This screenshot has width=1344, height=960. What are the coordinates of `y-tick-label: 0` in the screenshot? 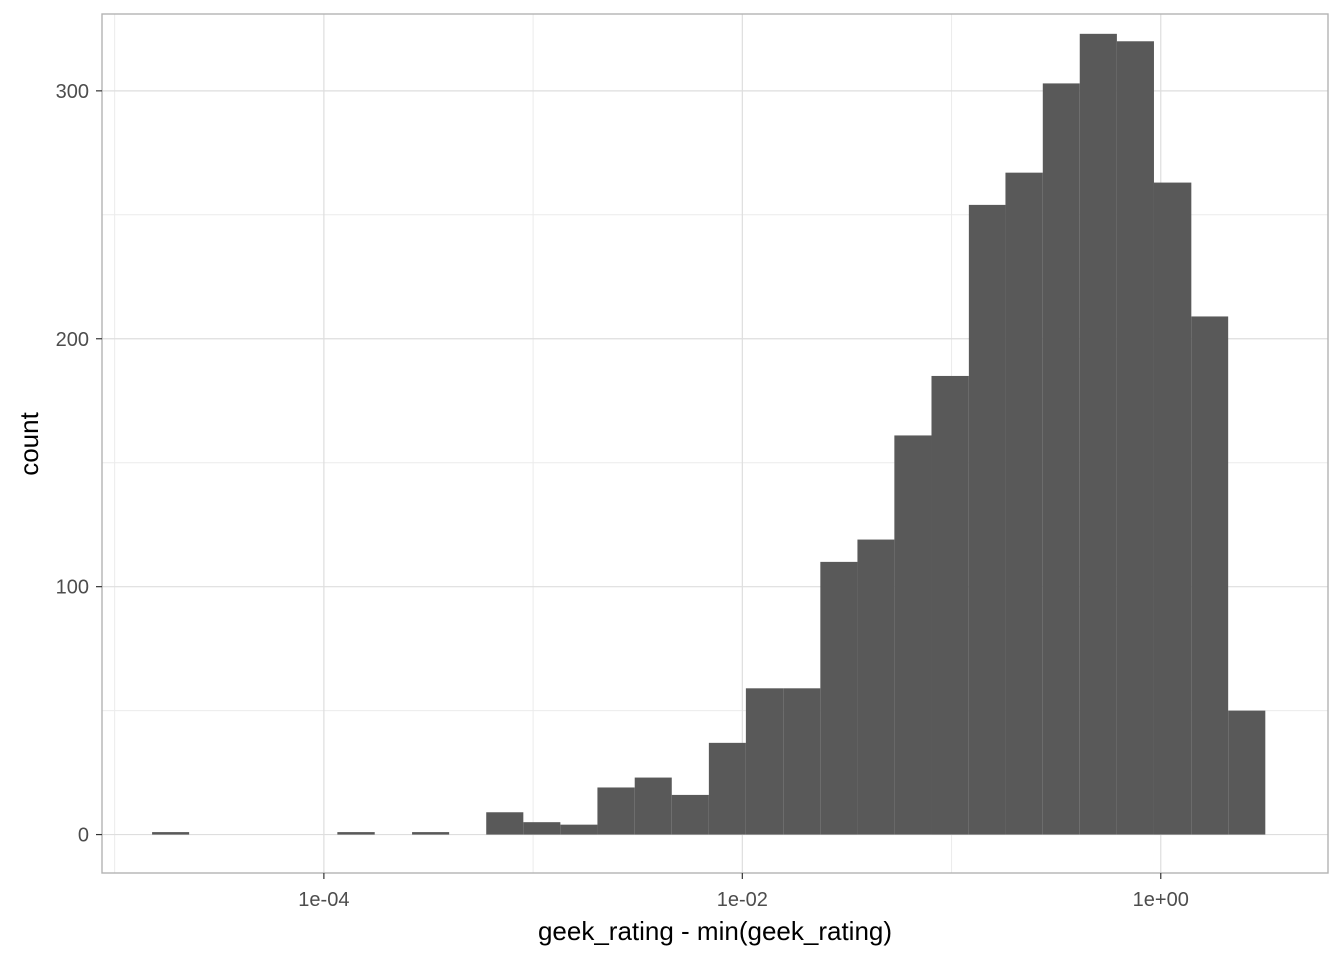 It's located at (83, 836).